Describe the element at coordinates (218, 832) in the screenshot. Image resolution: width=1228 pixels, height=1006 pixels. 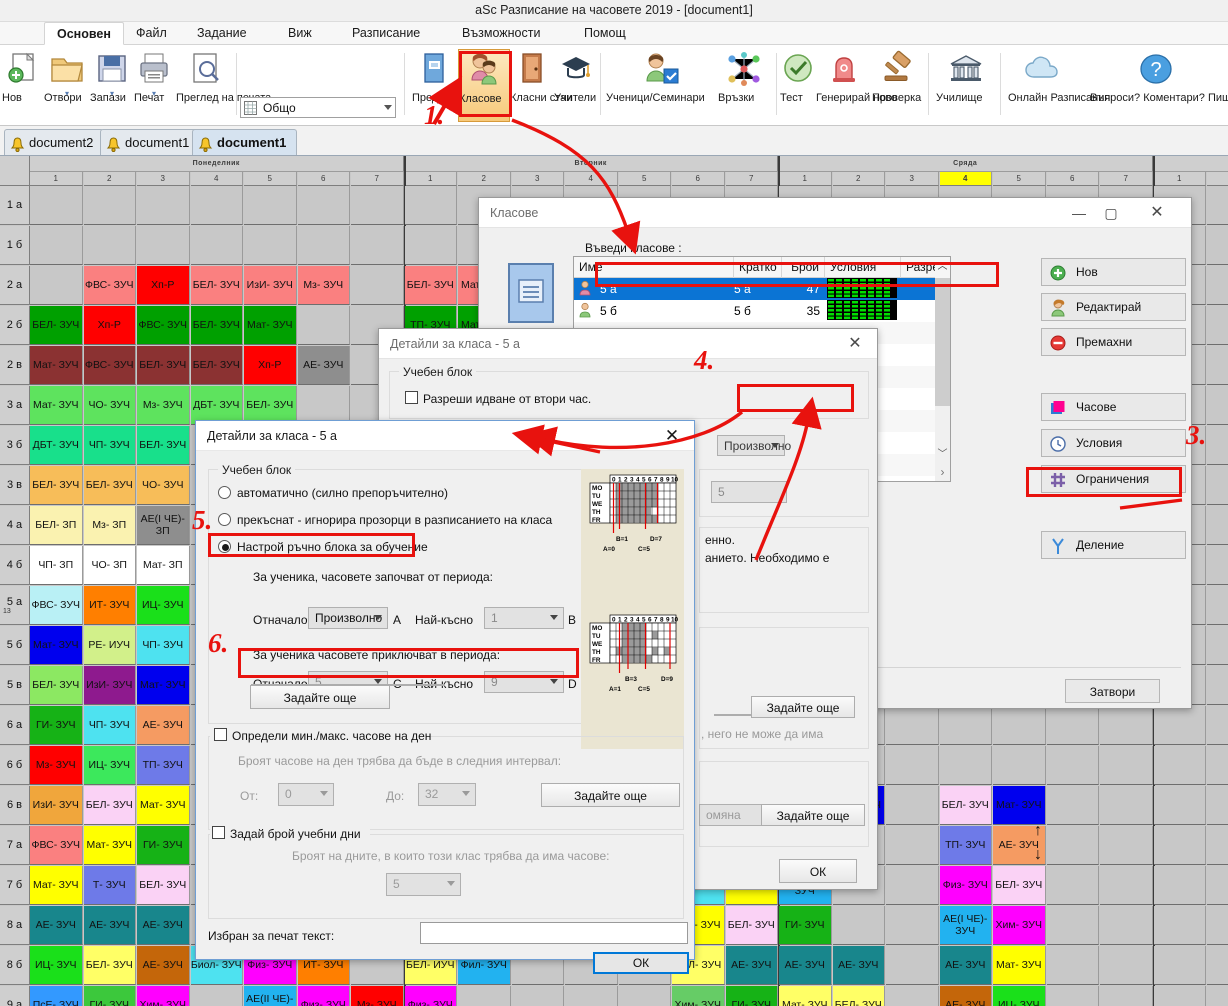
I see `study-days-checkbox` at that location.